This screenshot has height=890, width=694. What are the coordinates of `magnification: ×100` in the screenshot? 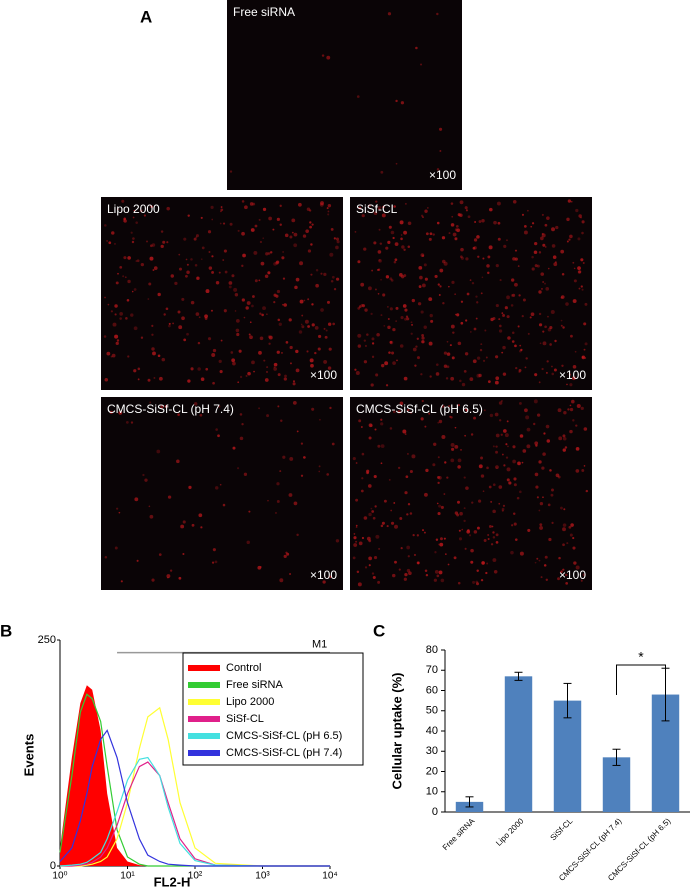 It's located at (323, 375).